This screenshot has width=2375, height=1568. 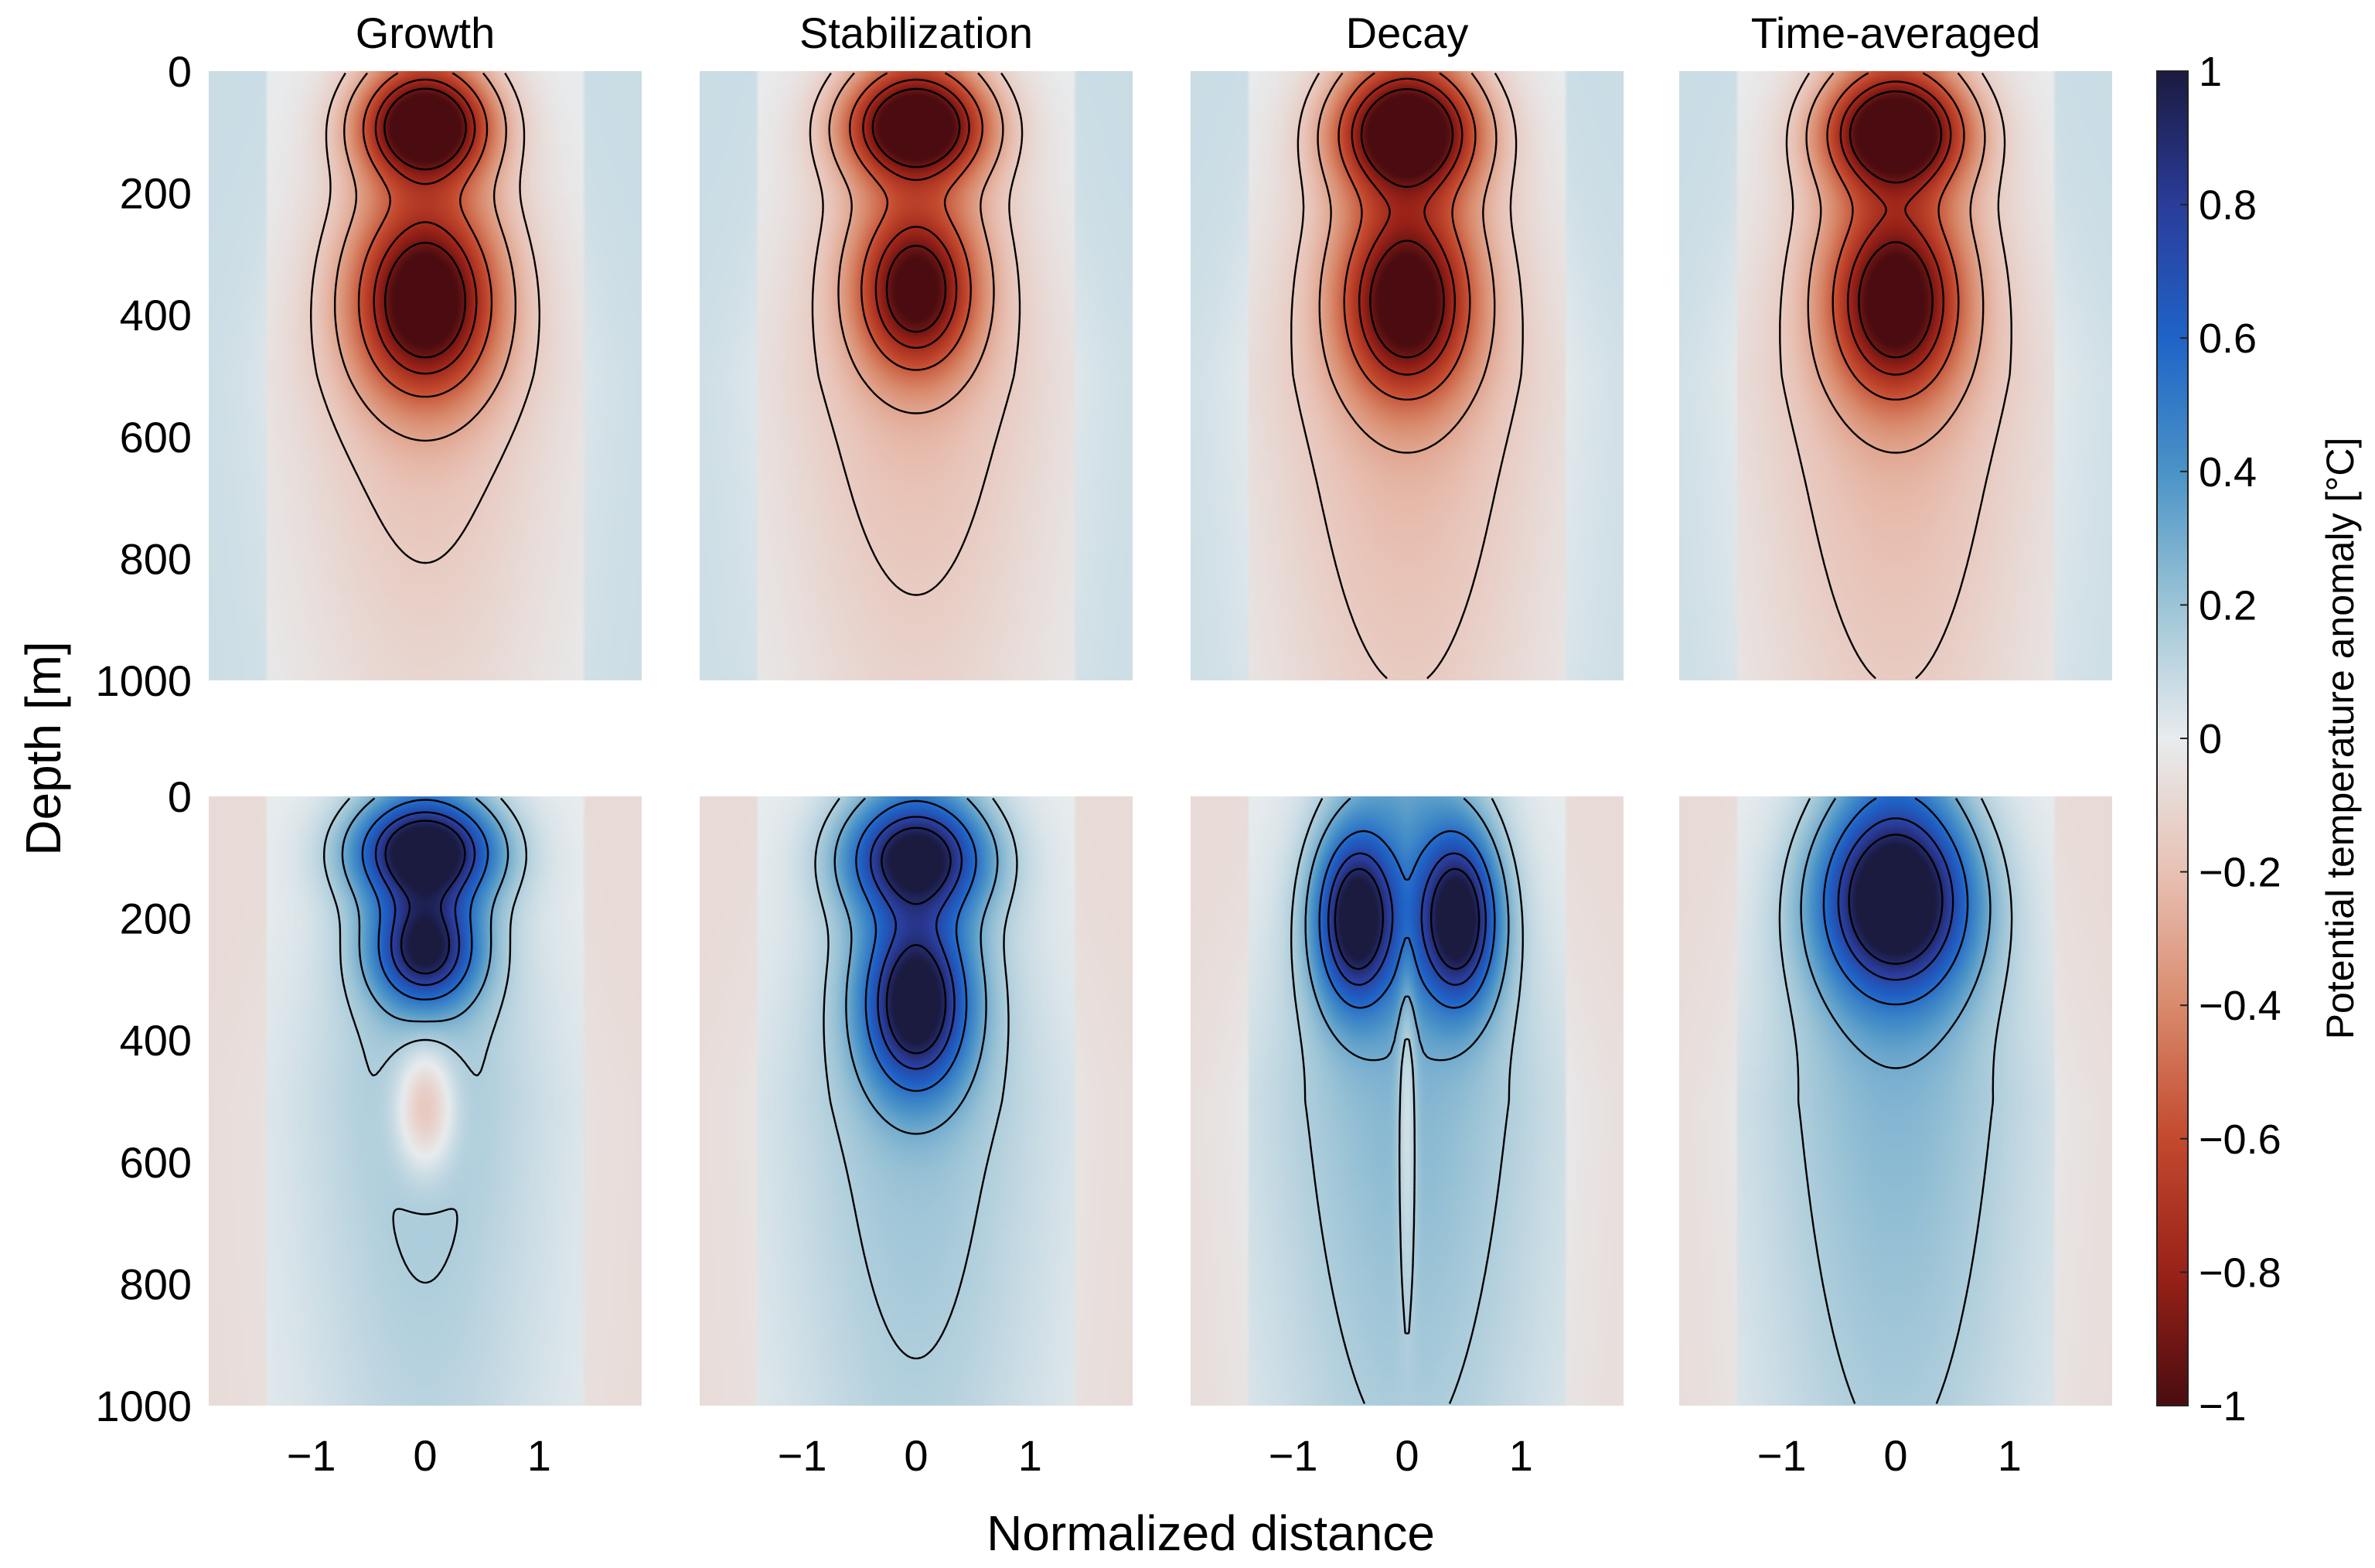 What do you see at coordinates (2240, 1006) in the screenshot?
I see `colorbar-tick-label: −0.4` at bounding box center [2240, 1006].